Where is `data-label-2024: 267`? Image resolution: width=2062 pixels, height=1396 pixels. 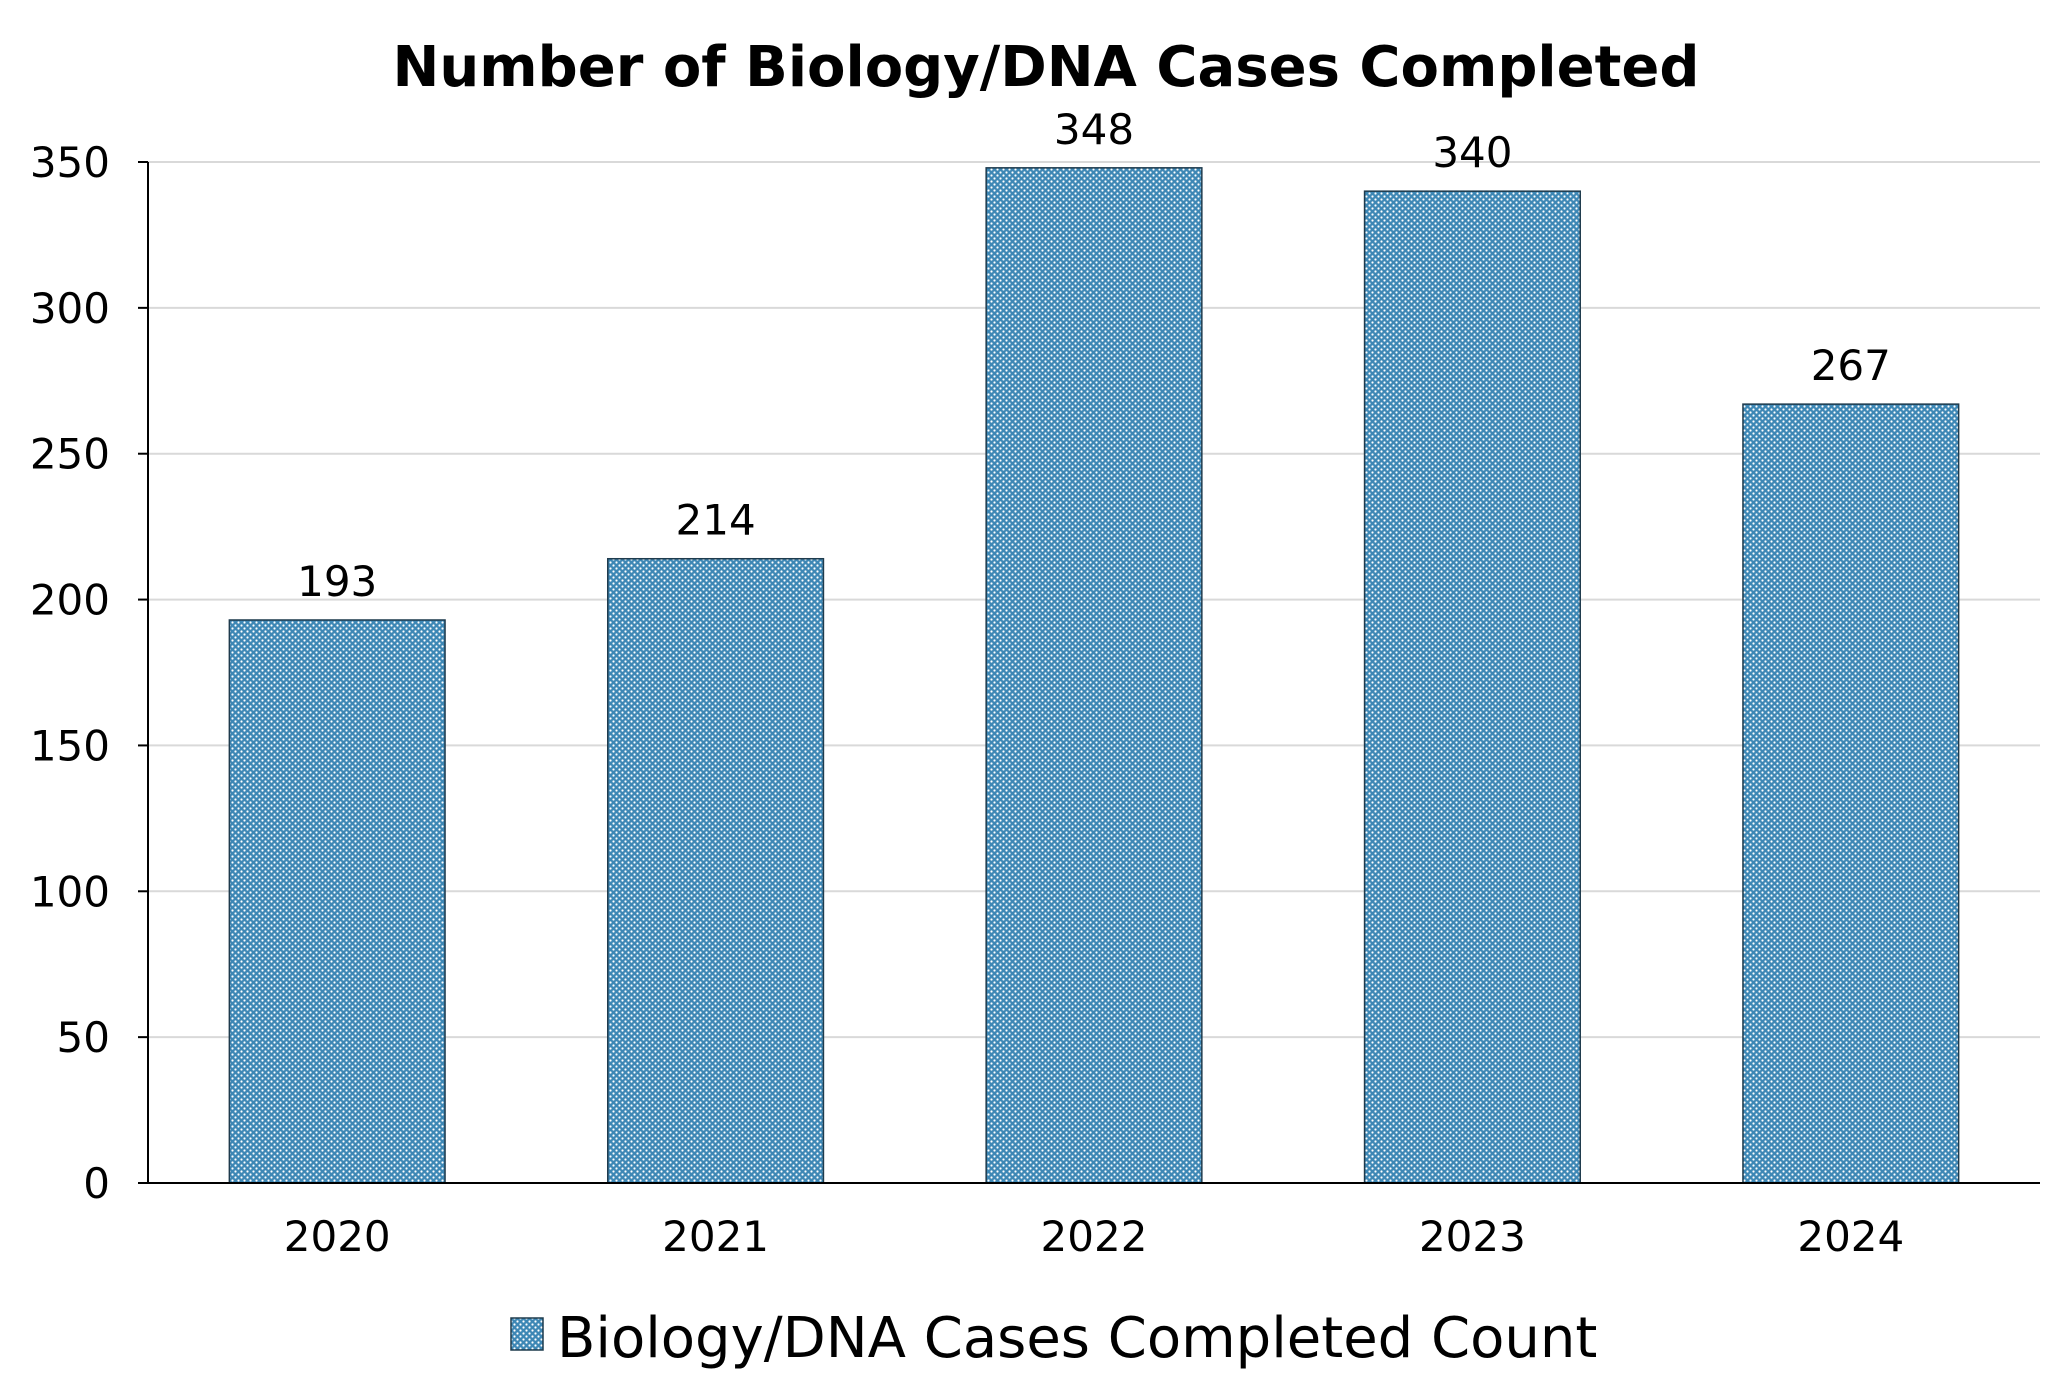 data-label-2024: 267 is located at coordinates (1851, 365).